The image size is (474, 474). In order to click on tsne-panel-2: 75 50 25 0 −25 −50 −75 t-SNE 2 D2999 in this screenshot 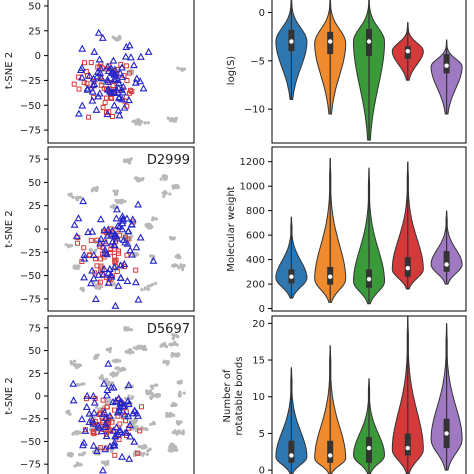, I will do `click(99, 229)`.